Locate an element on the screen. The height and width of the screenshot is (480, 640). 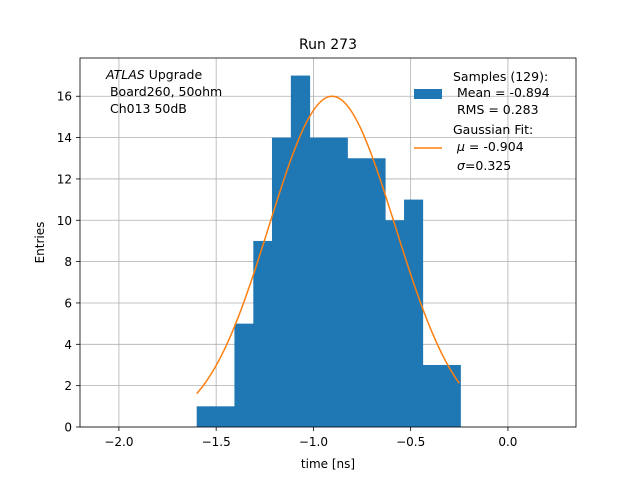
x-tick-label: −0.5 is located at coordinates (410, 442).